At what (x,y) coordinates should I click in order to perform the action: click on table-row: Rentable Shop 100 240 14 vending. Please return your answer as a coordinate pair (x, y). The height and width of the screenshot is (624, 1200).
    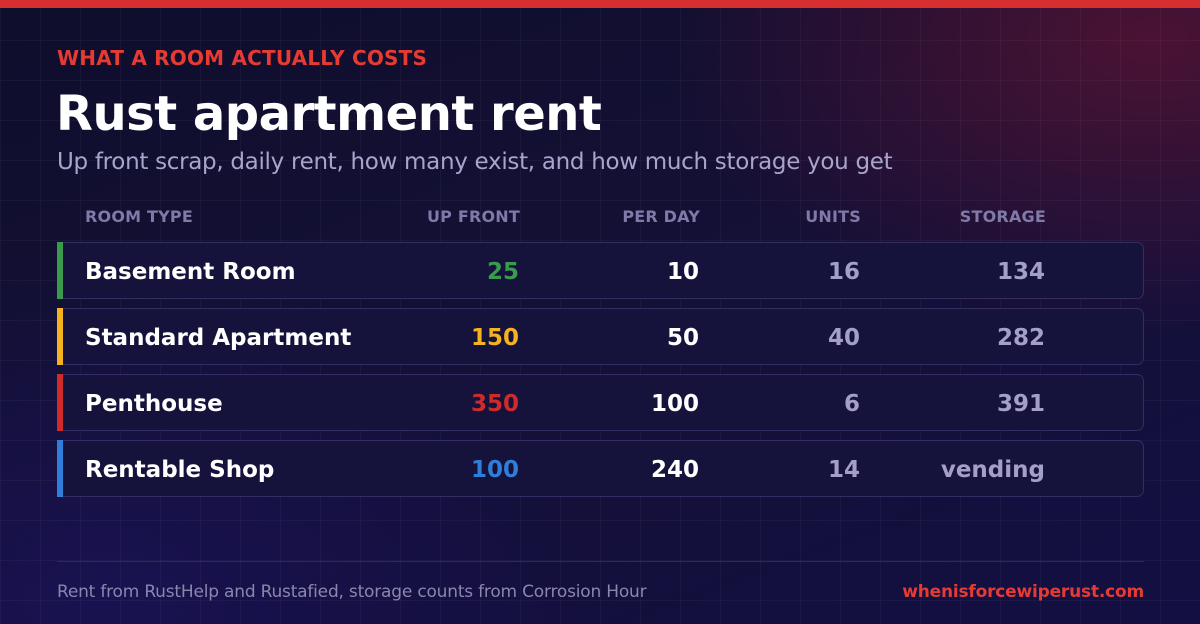
    Looking at the image, I should click on (600, 468).